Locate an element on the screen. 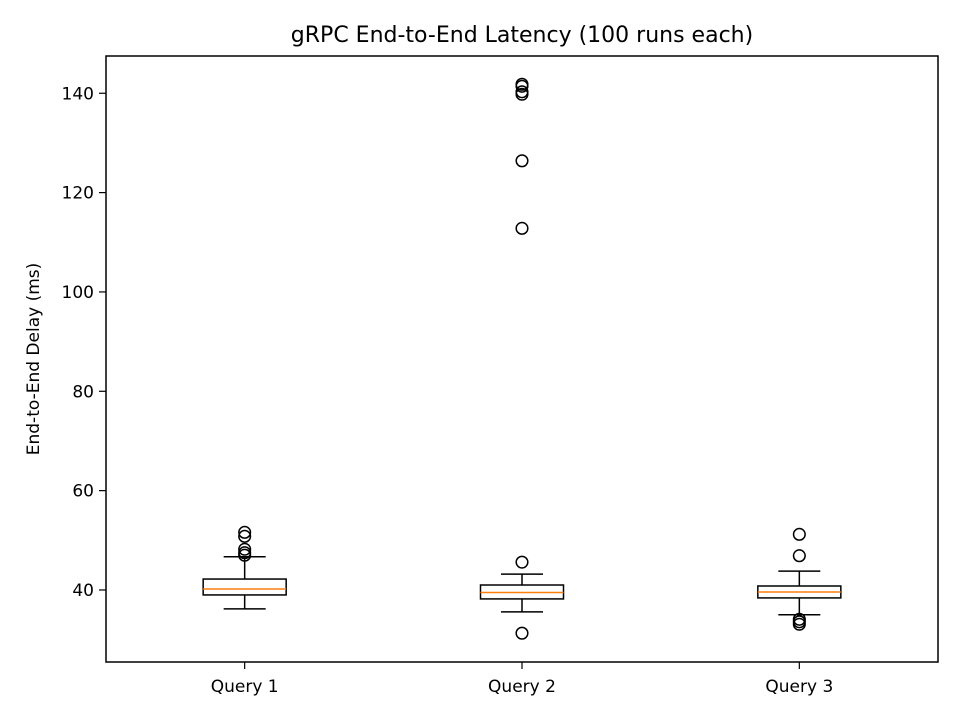 The width and height of the screenshot is (960, 720). y-axis-label: End-to-End Delay (ms) is located at coordinates (34, 359).